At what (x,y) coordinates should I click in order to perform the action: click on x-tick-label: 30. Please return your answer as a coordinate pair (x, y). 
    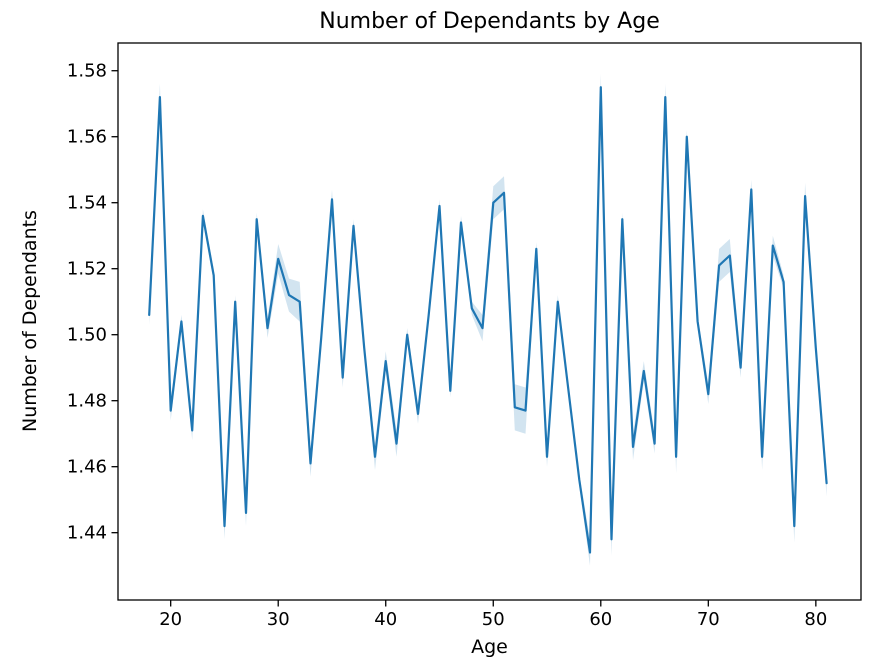
    Looking at the image, I should click on (278, 619).